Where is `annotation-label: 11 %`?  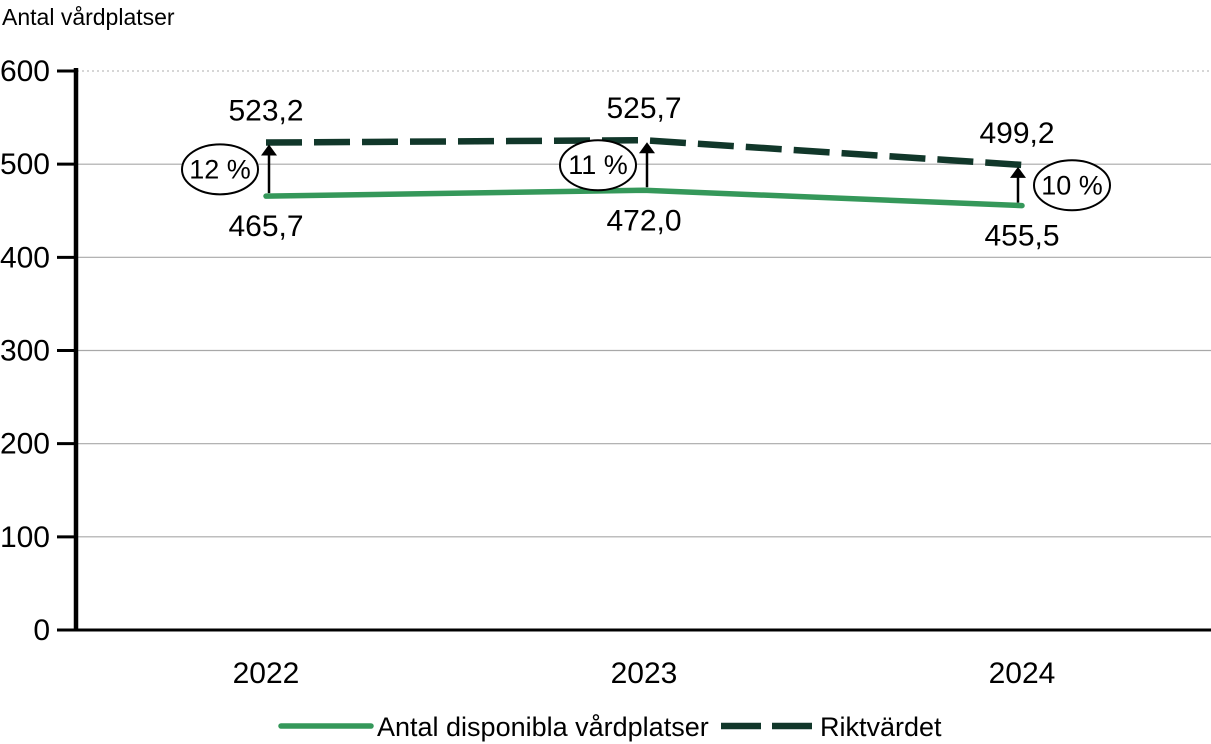 annotation-label: 11 % is located at coordinates (598, 165).